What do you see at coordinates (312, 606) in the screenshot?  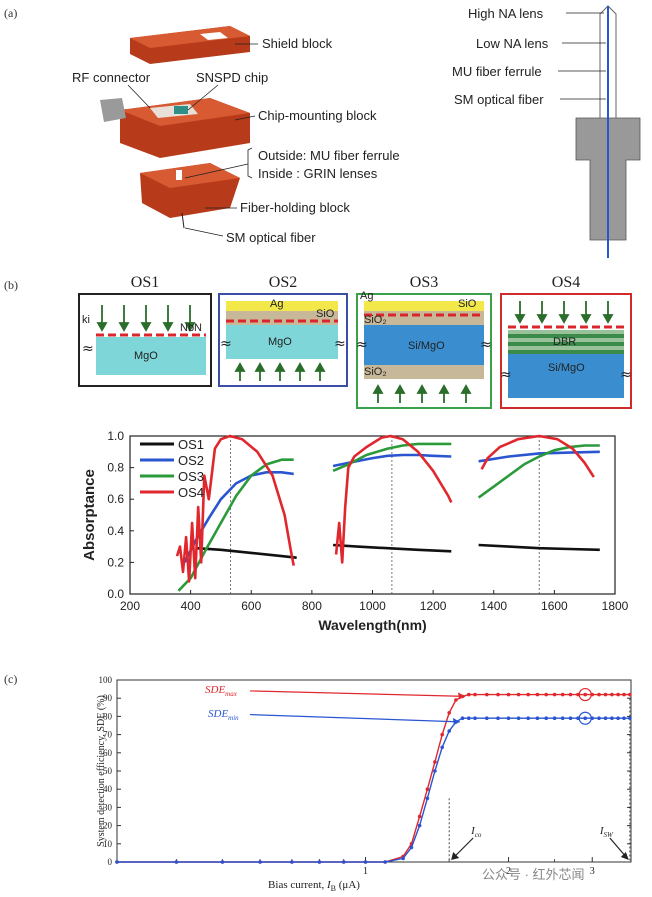 I see `x-tick-label: 800` at bounding box center [312, 606].